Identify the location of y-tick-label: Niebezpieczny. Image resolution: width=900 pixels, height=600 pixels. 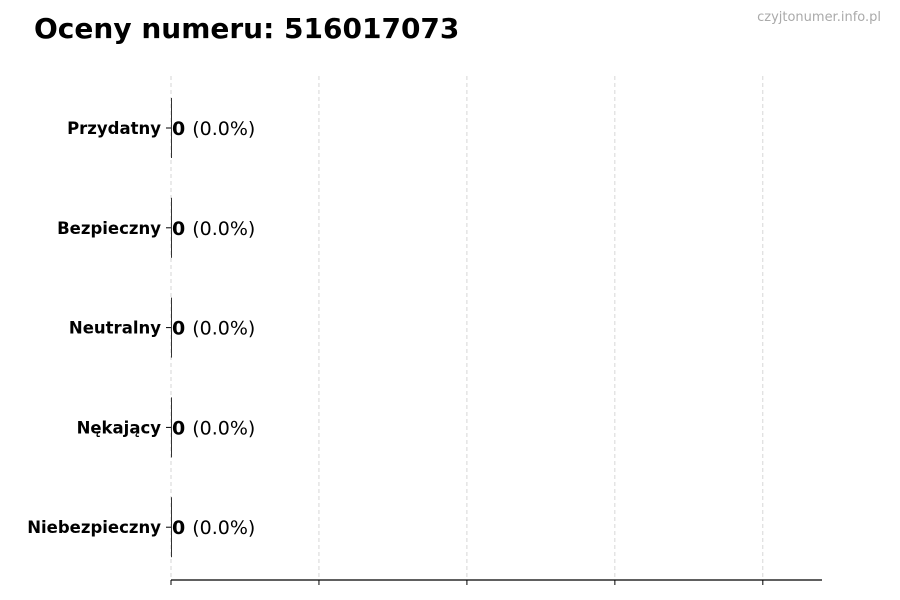
(94, 527).